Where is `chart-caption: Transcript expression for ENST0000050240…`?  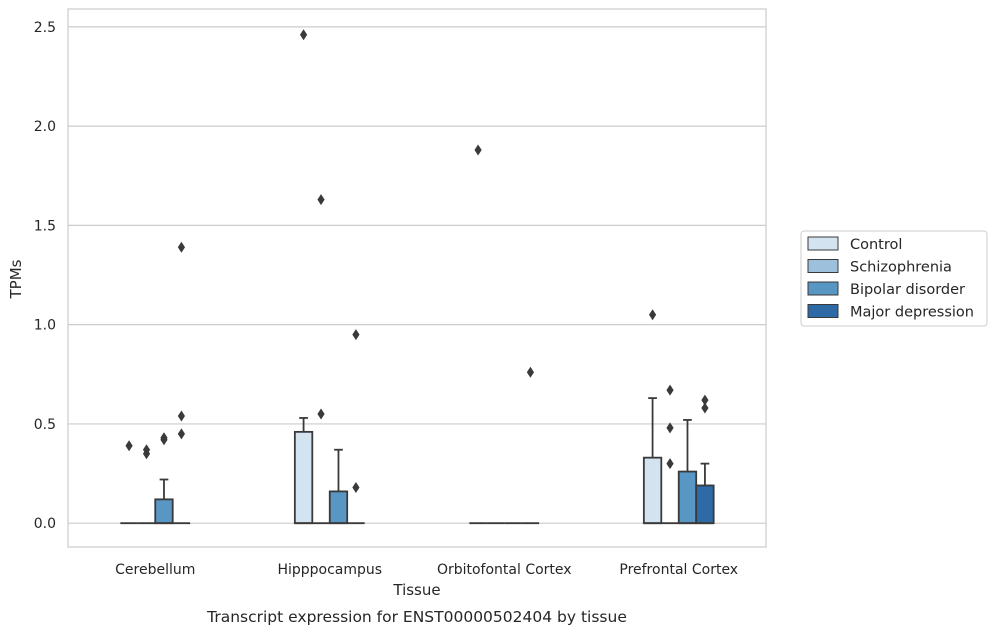
chart-caption: Transcript expression for ENST0000050240… is located at coordinates (416, 617).